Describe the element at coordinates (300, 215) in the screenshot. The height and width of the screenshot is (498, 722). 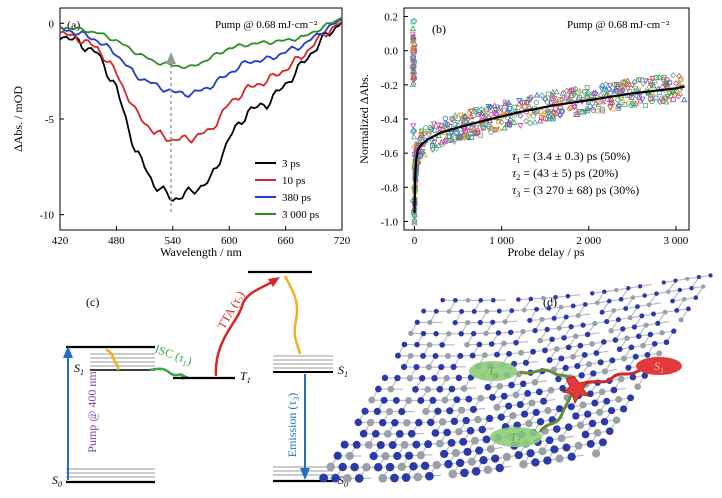
I see `panel-a-legend-label: 3 000 ps` at that location.